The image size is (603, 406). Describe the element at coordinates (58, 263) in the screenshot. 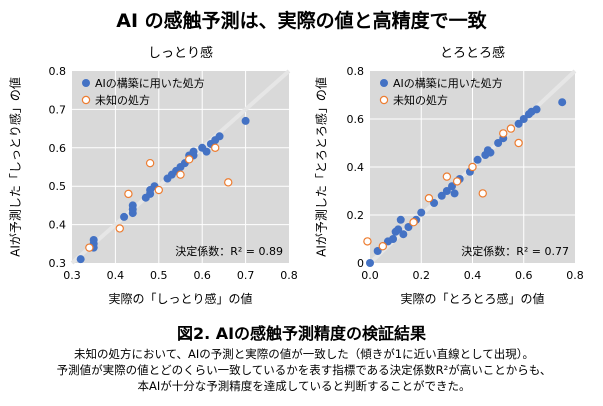

I see `chart1-ytick-label: 0.3` at that location.